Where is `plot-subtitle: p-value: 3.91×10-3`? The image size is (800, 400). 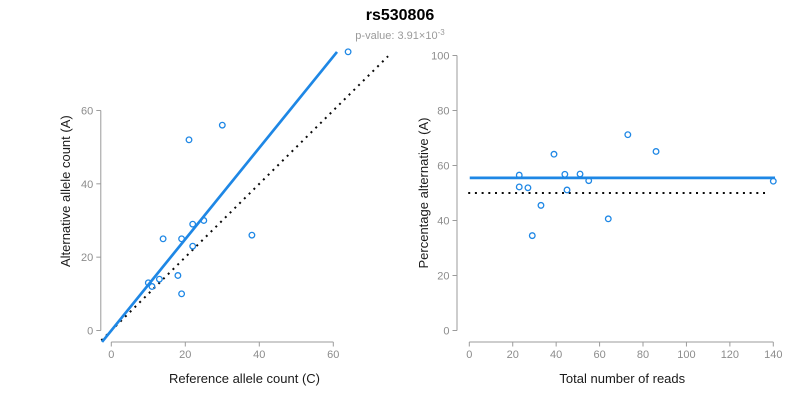 plot-subtitle: p-value: 3.91×10-3 is located at coordinates (400, 35).